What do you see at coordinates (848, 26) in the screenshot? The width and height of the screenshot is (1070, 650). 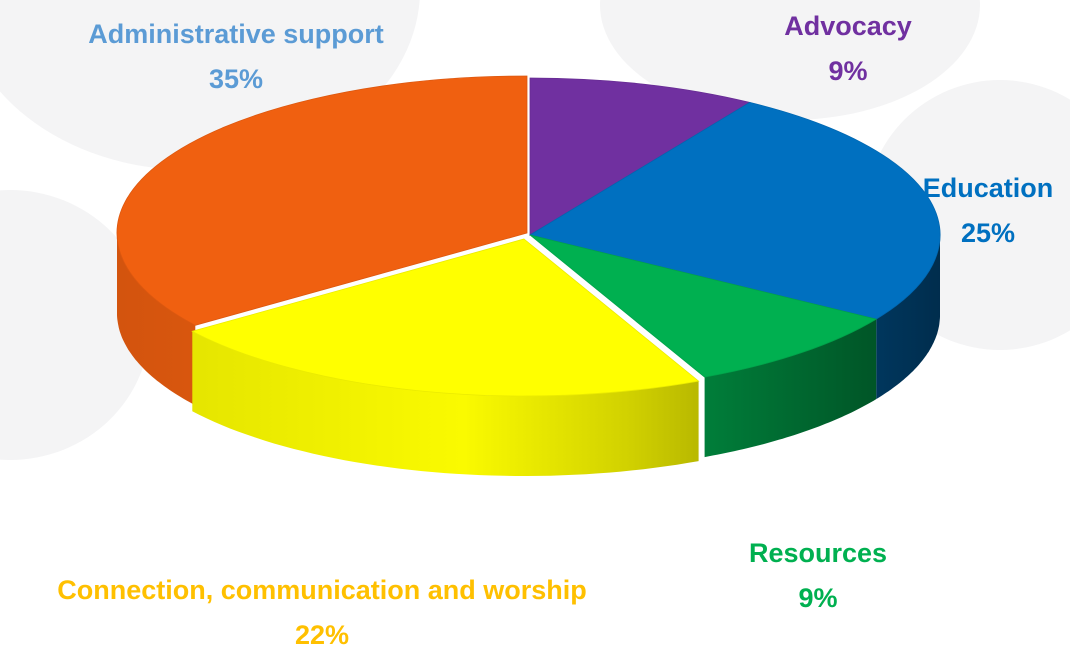 I see `label-advocacy: Advocacy` at bounding box center [848, 26].